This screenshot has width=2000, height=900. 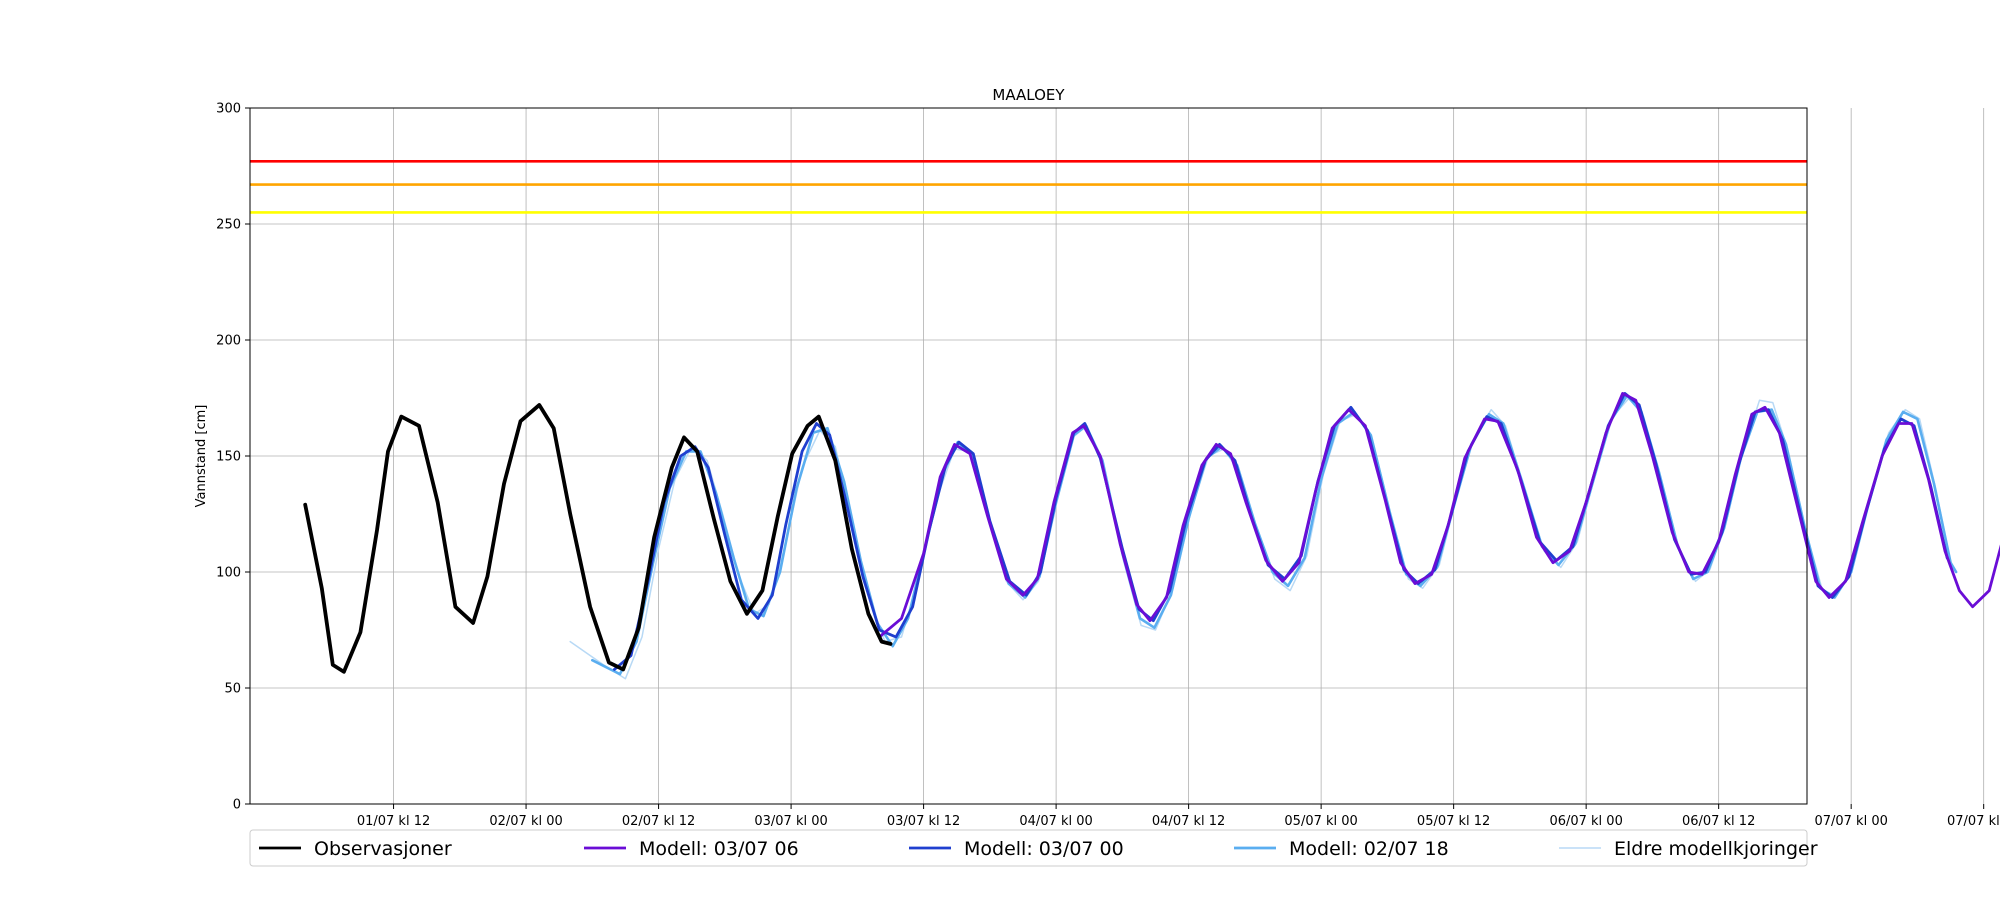 I want to click on y-axis-label: Vannstand [cm], so click(x=201, y=456).